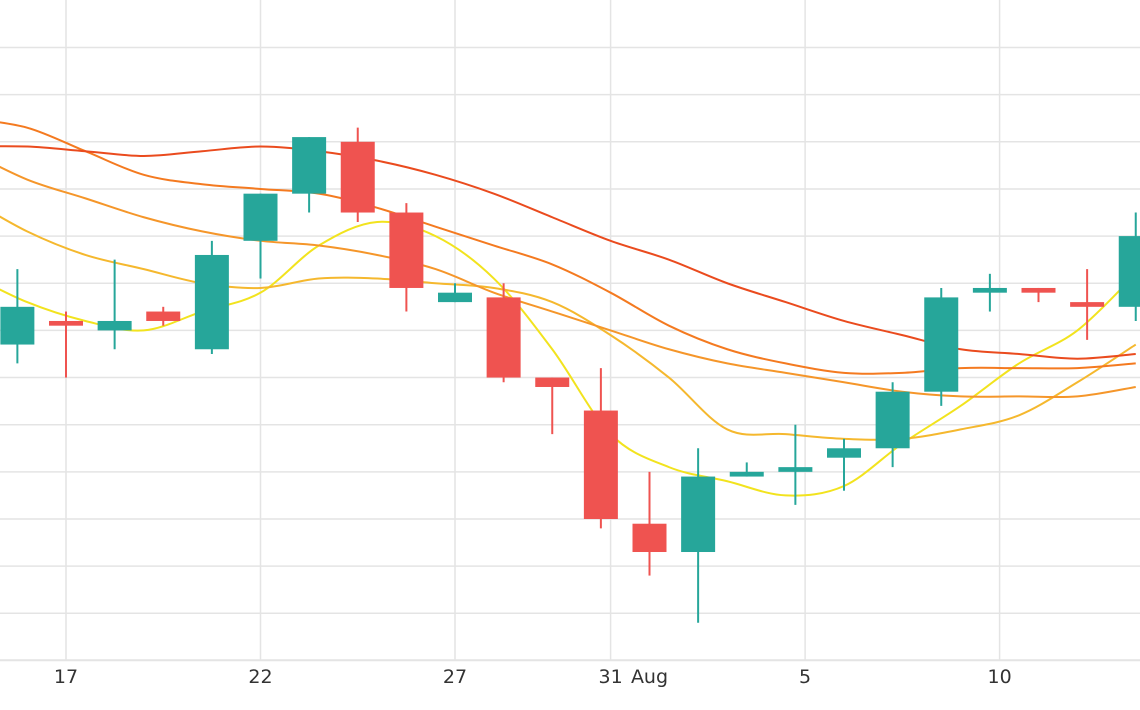  What do you see at coordinates (611, 677) in the screenshot?
I see `x-tick-label: 31` at bounding box center [611, 677].